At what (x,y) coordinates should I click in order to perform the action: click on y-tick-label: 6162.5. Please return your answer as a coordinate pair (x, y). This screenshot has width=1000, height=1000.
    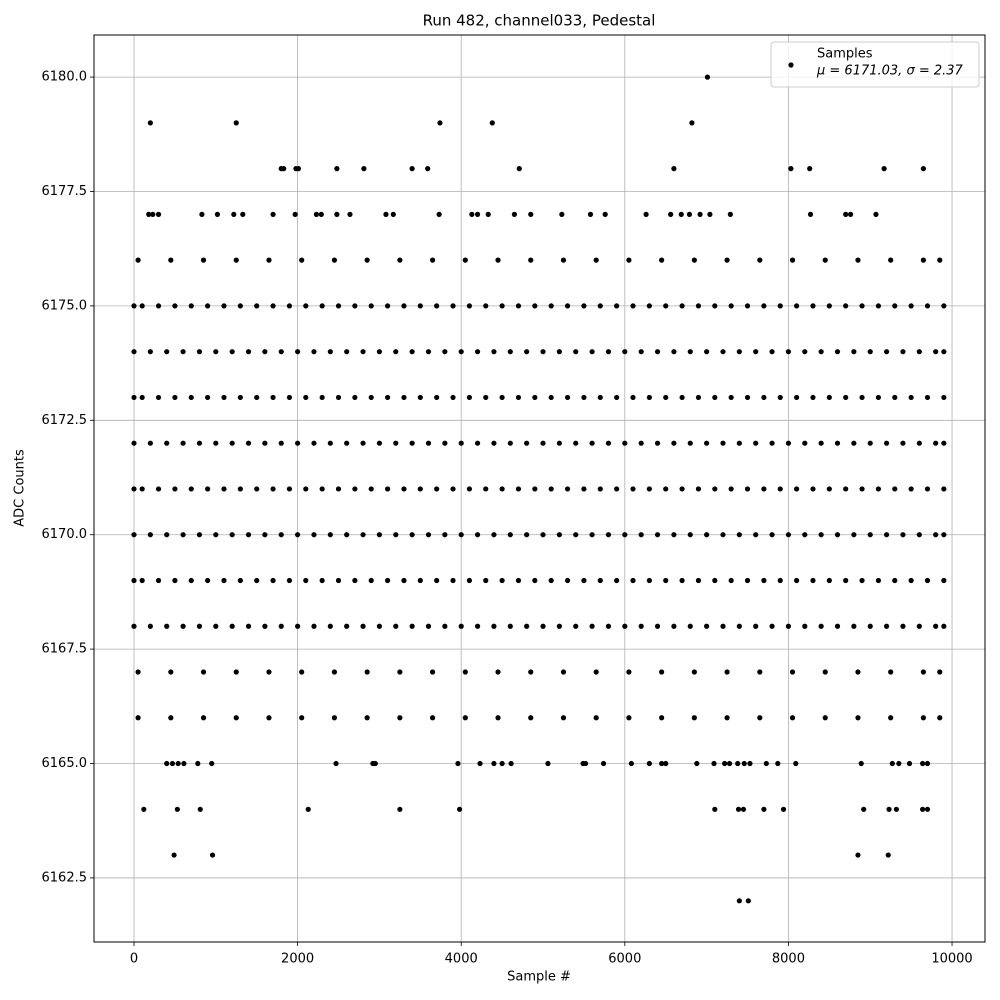
    Looking at the image, I should click on (65, 877).